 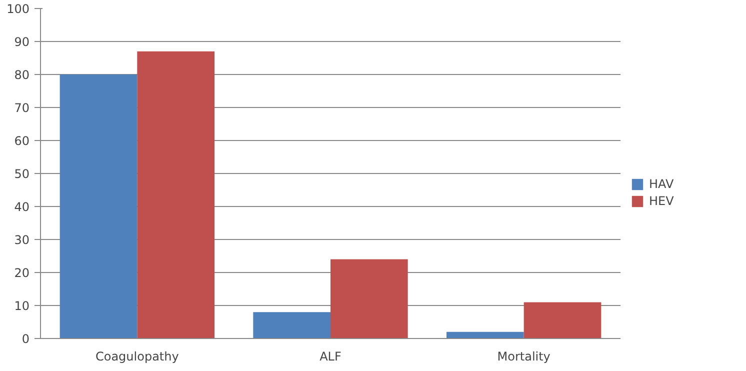 What do you see at coordinates (22, 207) in the screenshot?
I see `y-tick-label: 40` at bounding box center [22, 207].